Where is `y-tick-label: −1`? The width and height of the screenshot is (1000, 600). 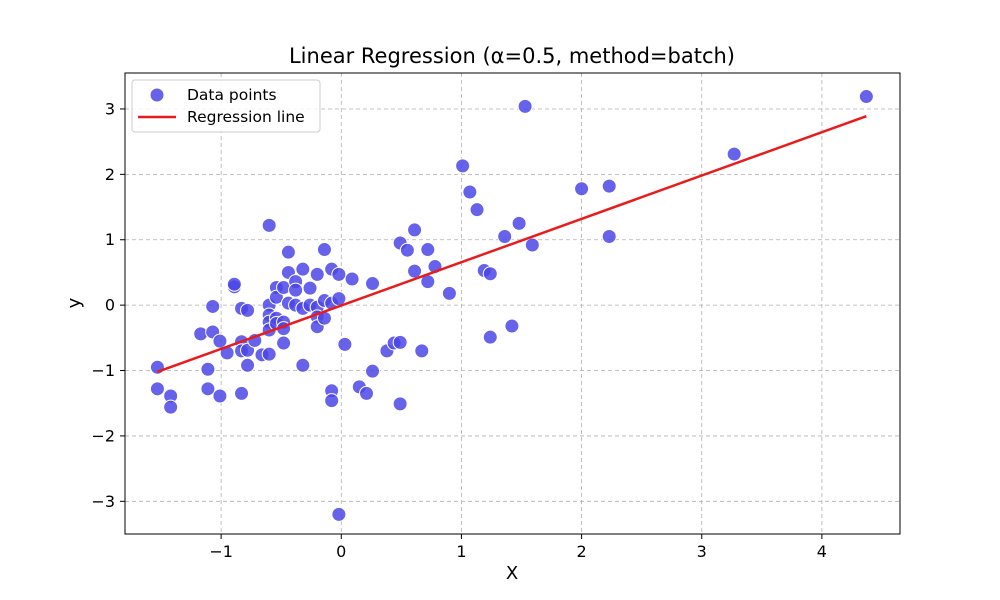 y-tick-label: −1 is located at coordinates (103, 370).